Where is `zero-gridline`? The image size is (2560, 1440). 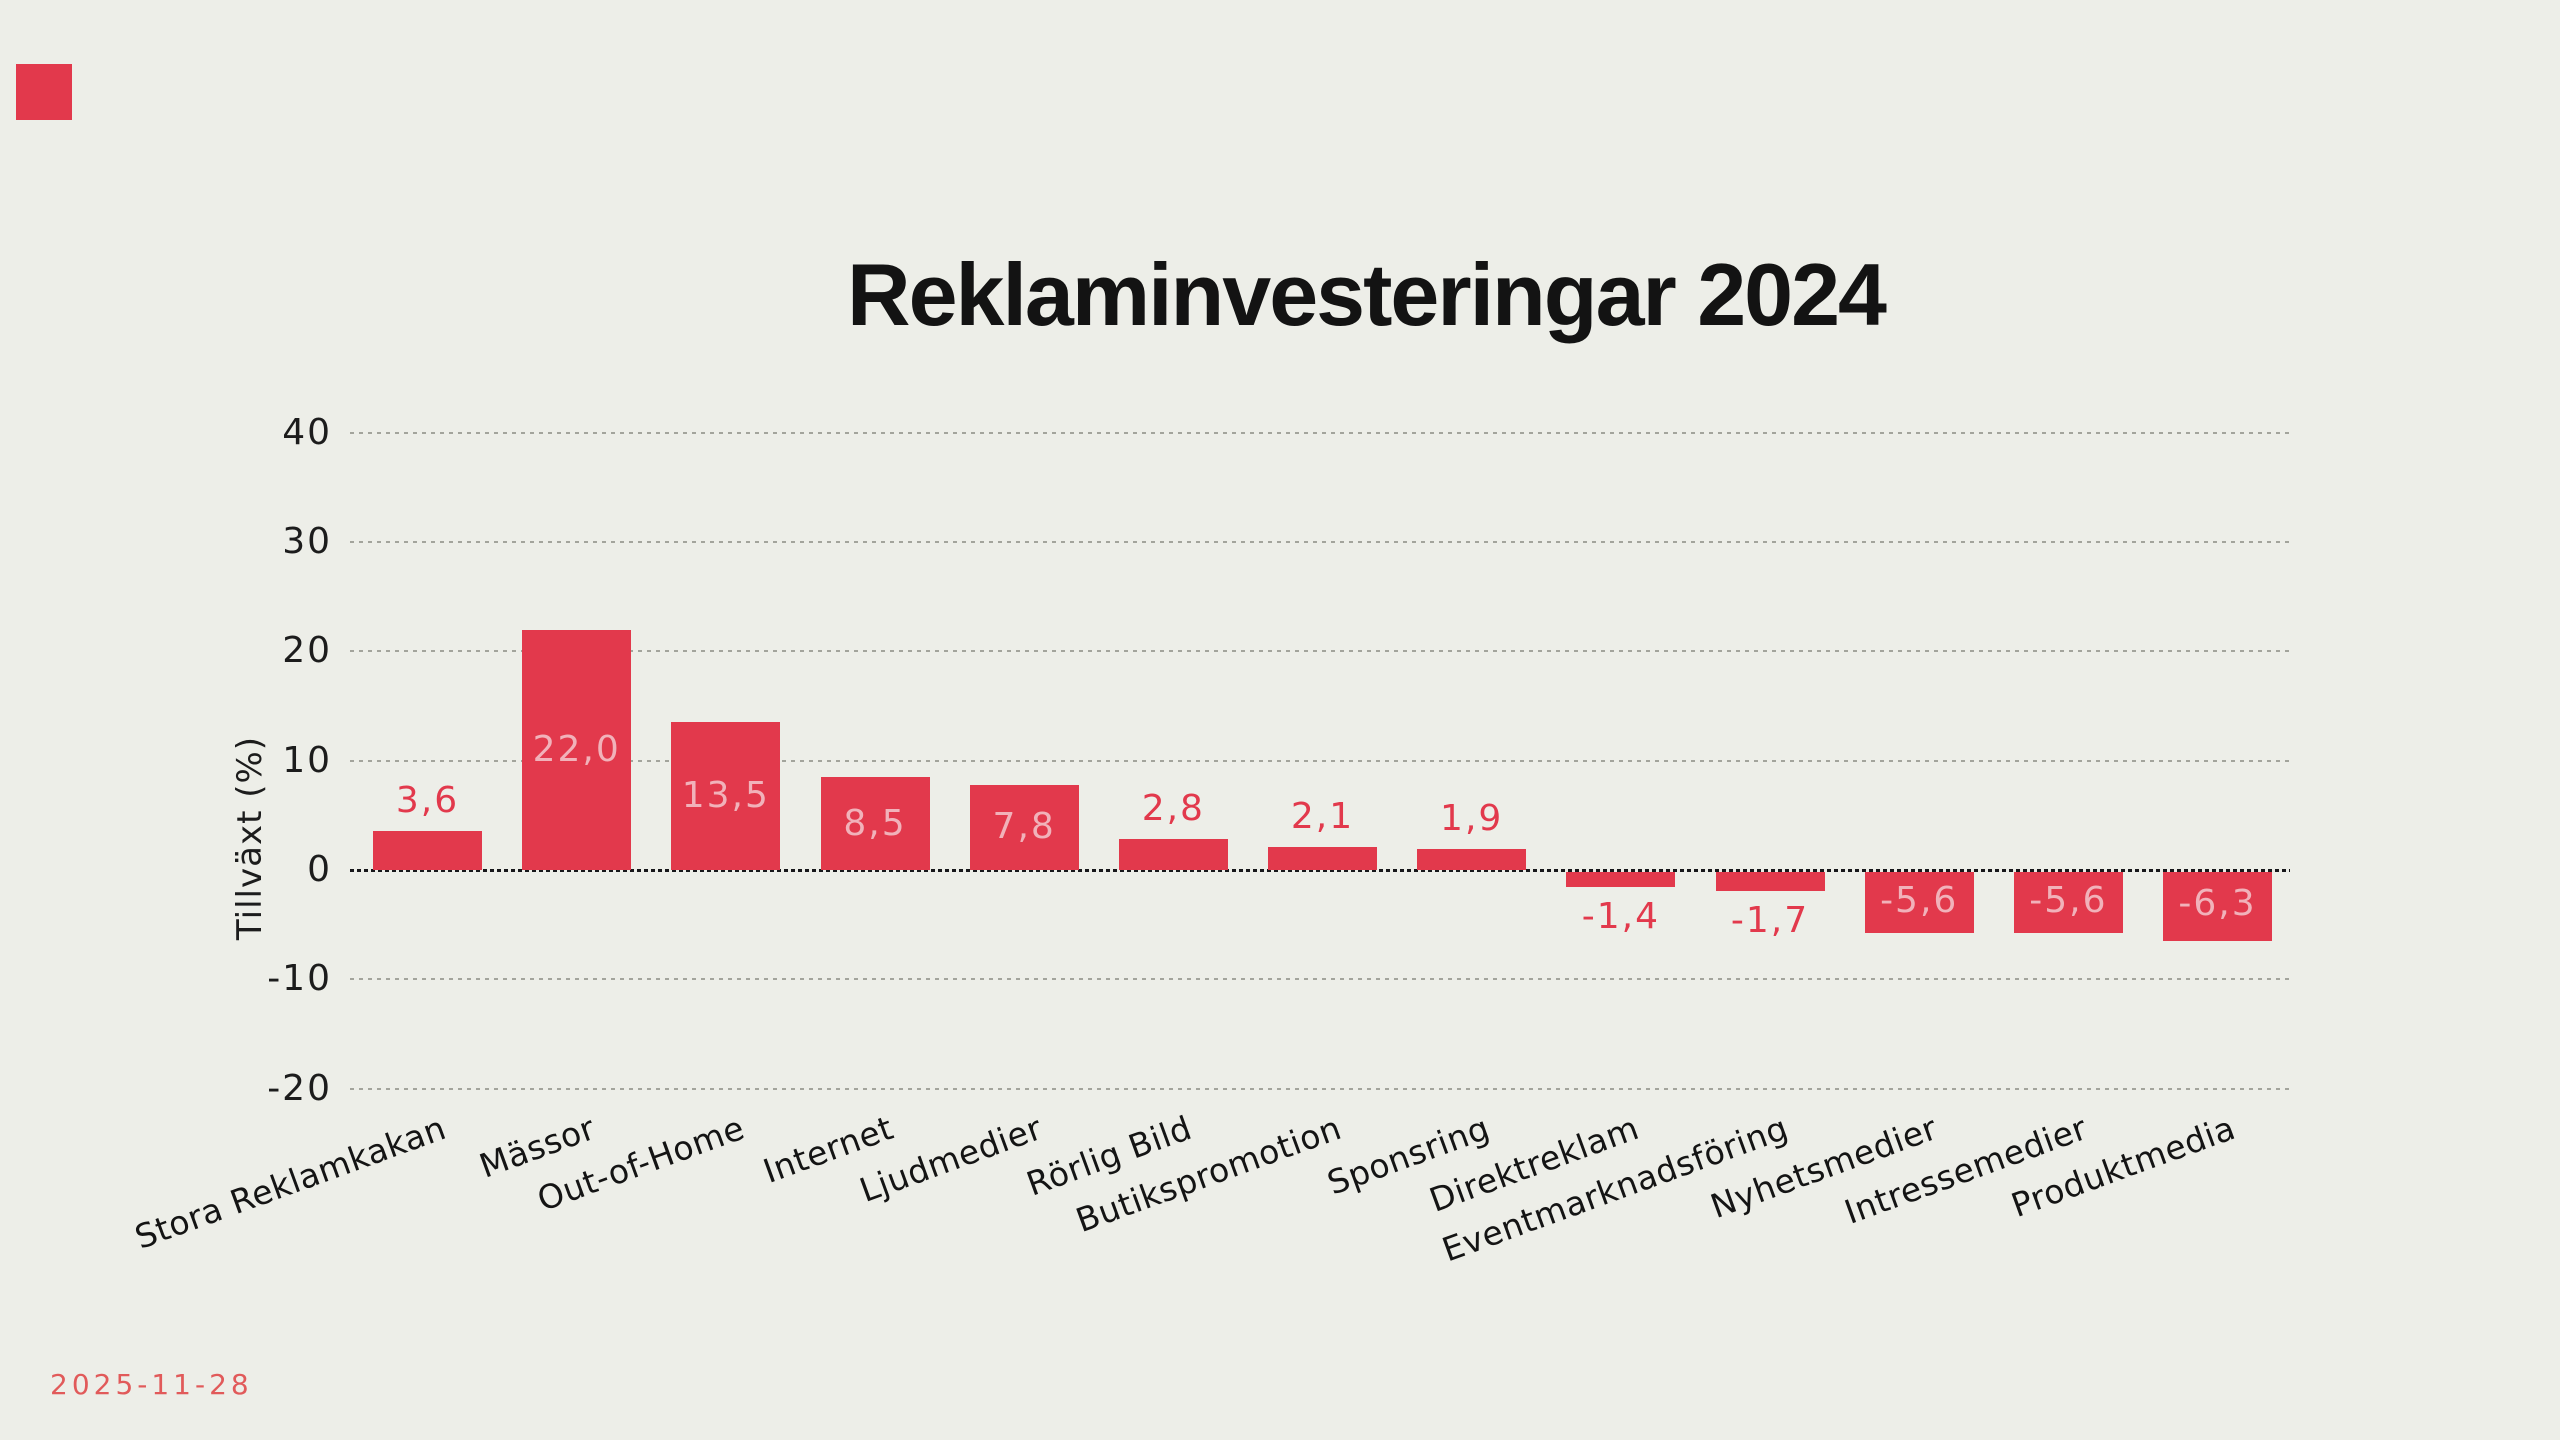
zero-gridline is located at coordinates (1320, 870).